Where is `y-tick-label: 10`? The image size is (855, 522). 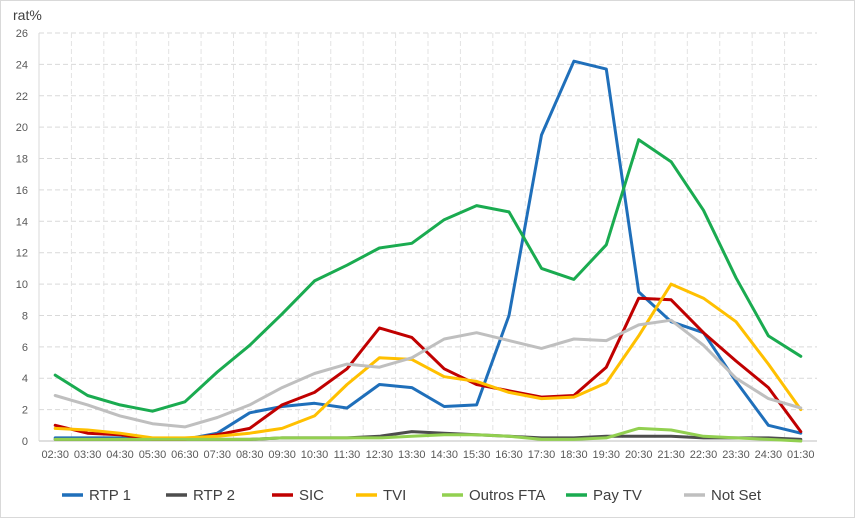
y-tick-label: 10 is located at coordinates (22, 285).